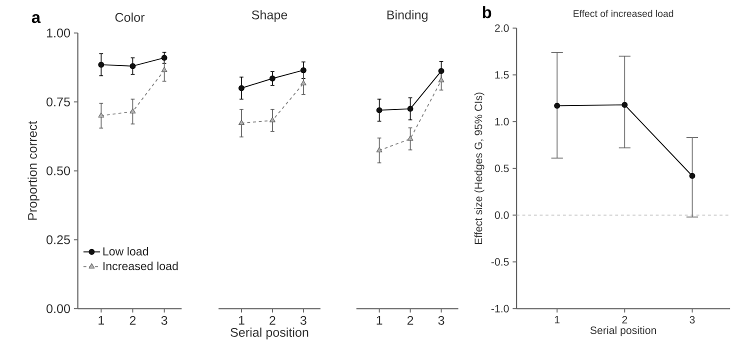 This screenshot has width=733, height=349. Describe the element at coordinates (58, 101) in the screenshot. I see `y-tick-label: 0.75` at that location.